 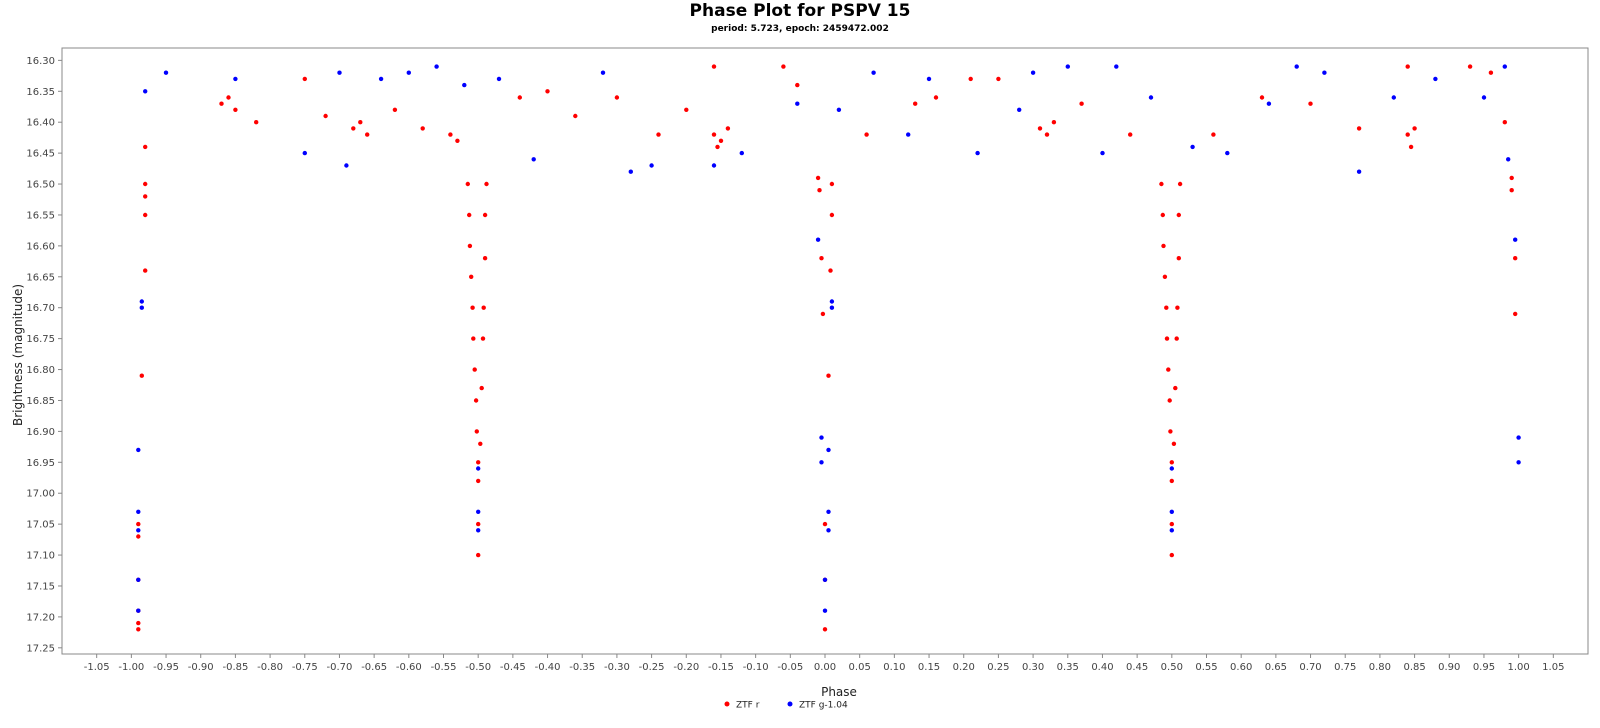 I want to click on x-tick-label: -0.10, so click(x=756, y=667).